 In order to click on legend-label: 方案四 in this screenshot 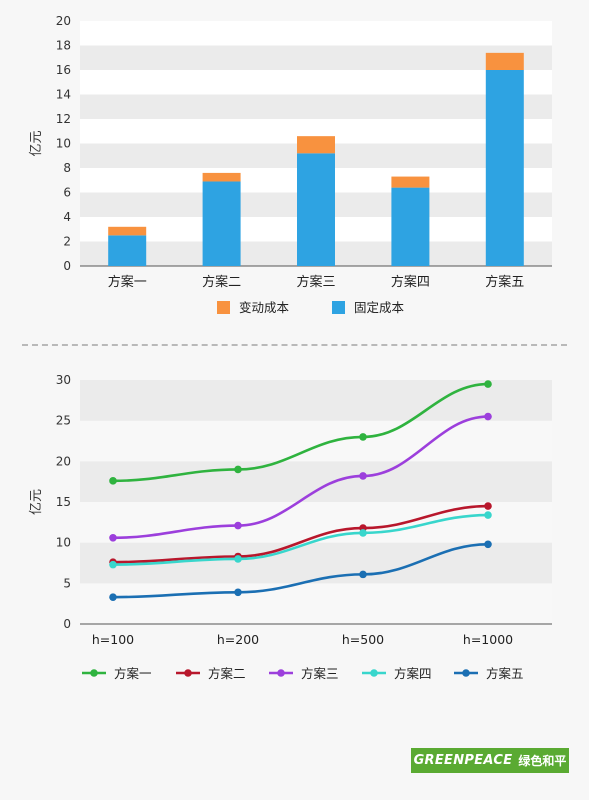, I will do `click(413, 673)`.